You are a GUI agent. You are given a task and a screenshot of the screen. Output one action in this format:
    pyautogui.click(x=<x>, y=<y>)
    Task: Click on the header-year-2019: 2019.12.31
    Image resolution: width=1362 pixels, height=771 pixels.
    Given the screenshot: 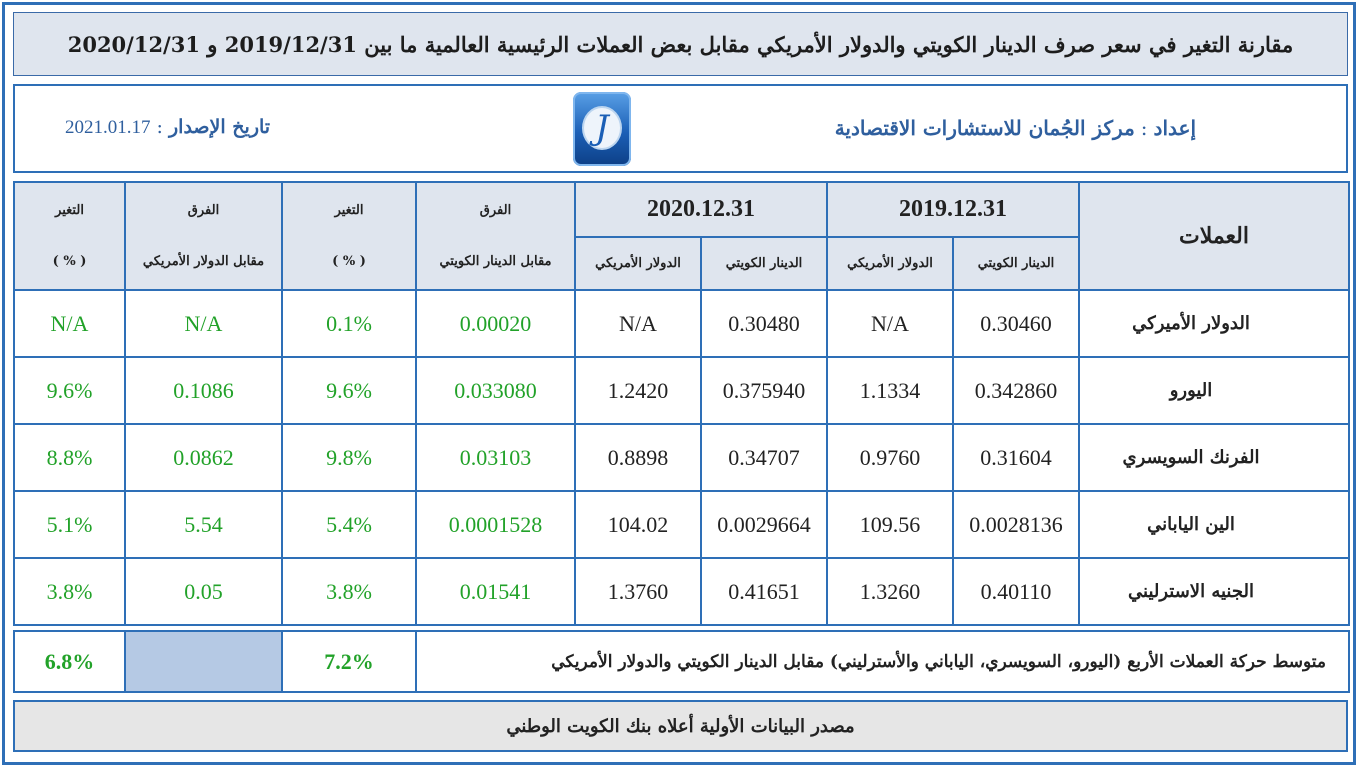 What is the action you would take?
    pyautogui.click(x=953, y=209)
    